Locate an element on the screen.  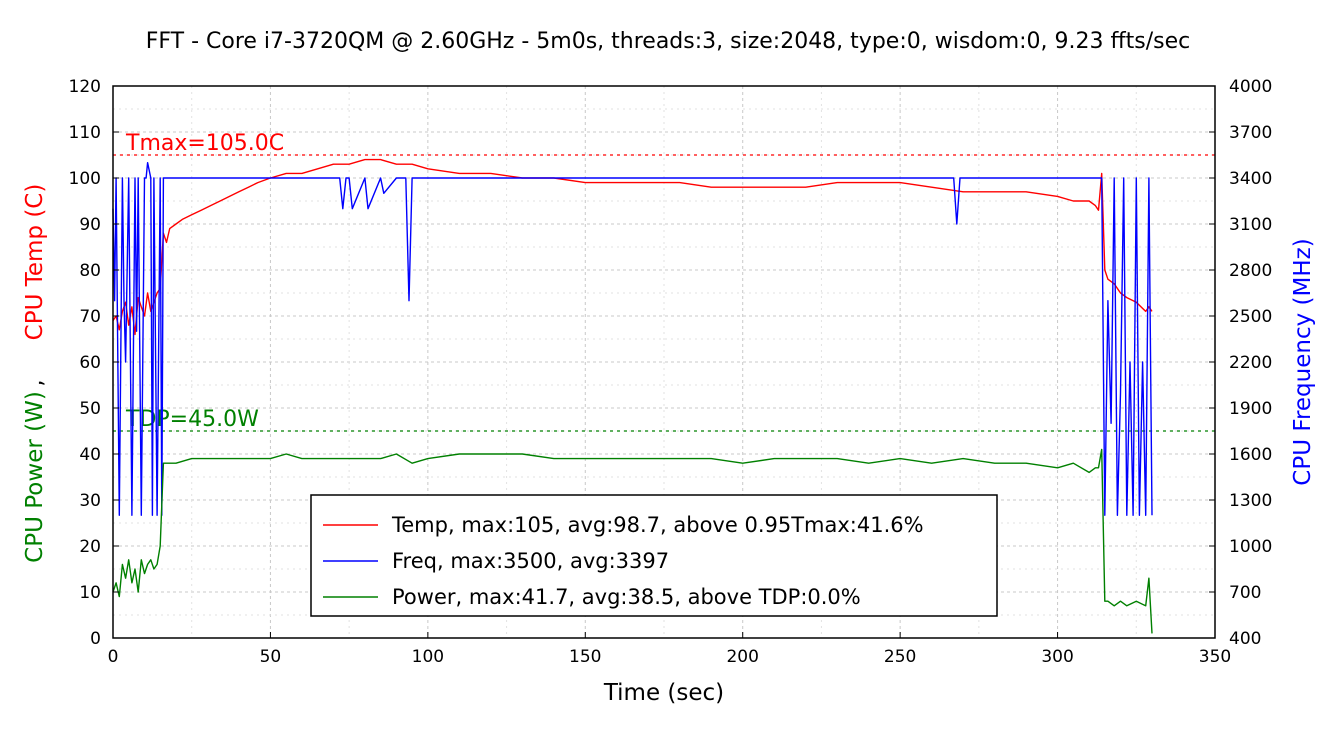
x-axis-ticks: 0 50 100 150 200 250 300 350 is located at coordinates (669, 649).